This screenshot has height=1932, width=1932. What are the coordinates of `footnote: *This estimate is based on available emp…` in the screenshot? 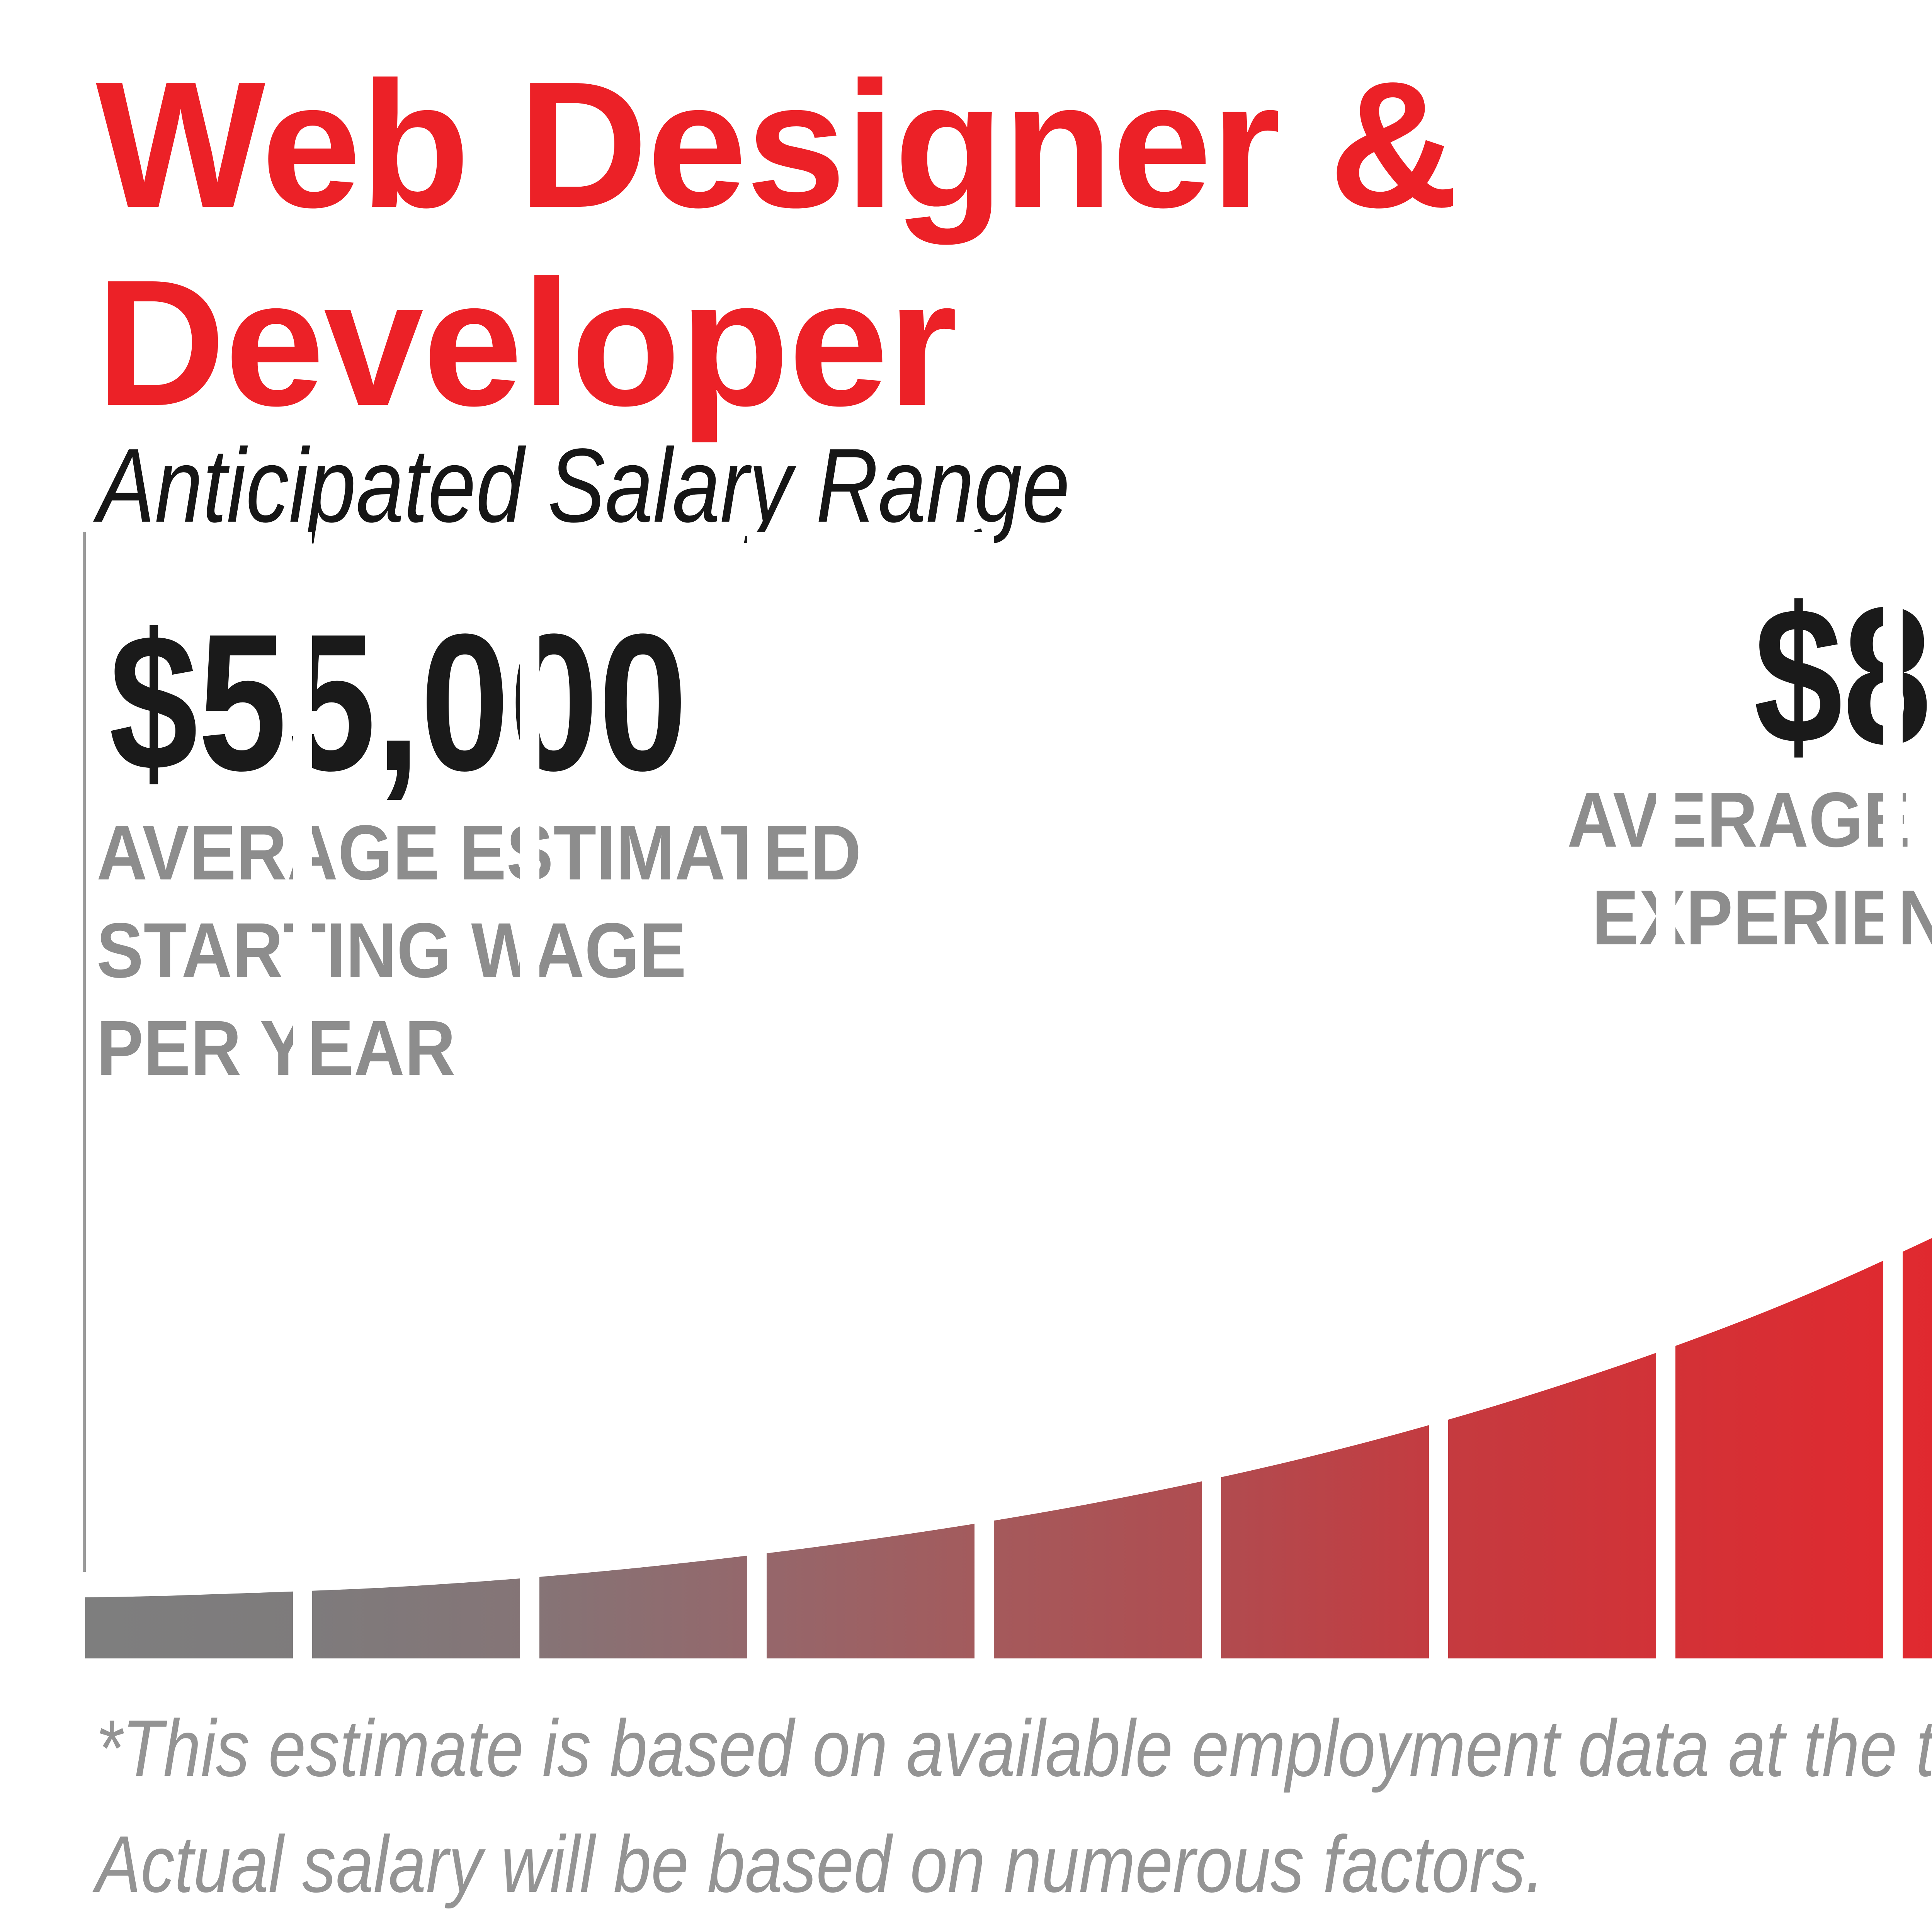 It's located at (1014, 1806).